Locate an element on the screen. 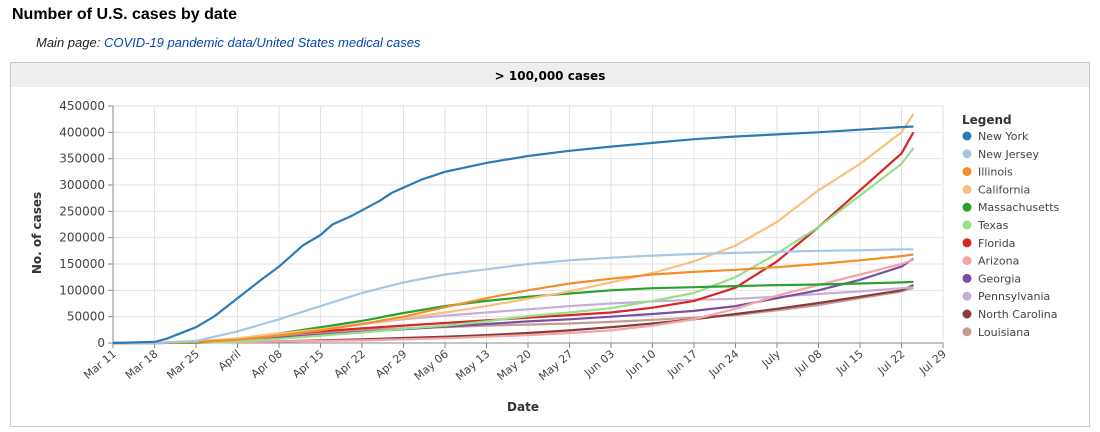  legend-label-california: California is located at coordinates (1004, 189).